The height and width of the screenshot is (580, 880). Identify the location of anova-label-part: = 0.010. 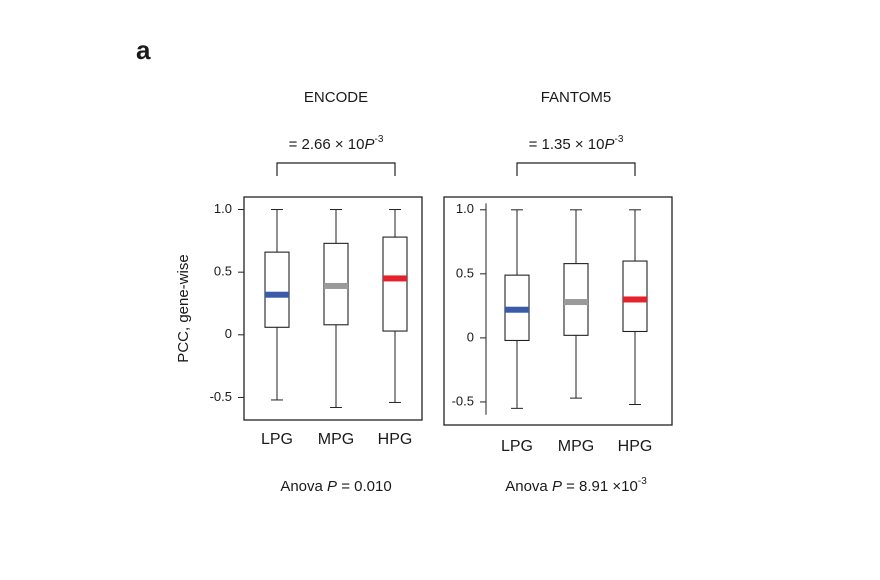
(364, 486).